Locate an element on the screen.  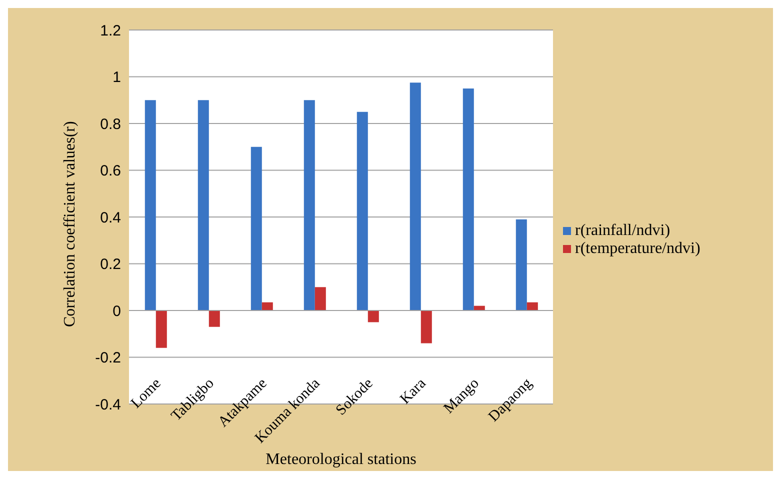
x-tick-label: Kara is located at coordinates (413, 391).